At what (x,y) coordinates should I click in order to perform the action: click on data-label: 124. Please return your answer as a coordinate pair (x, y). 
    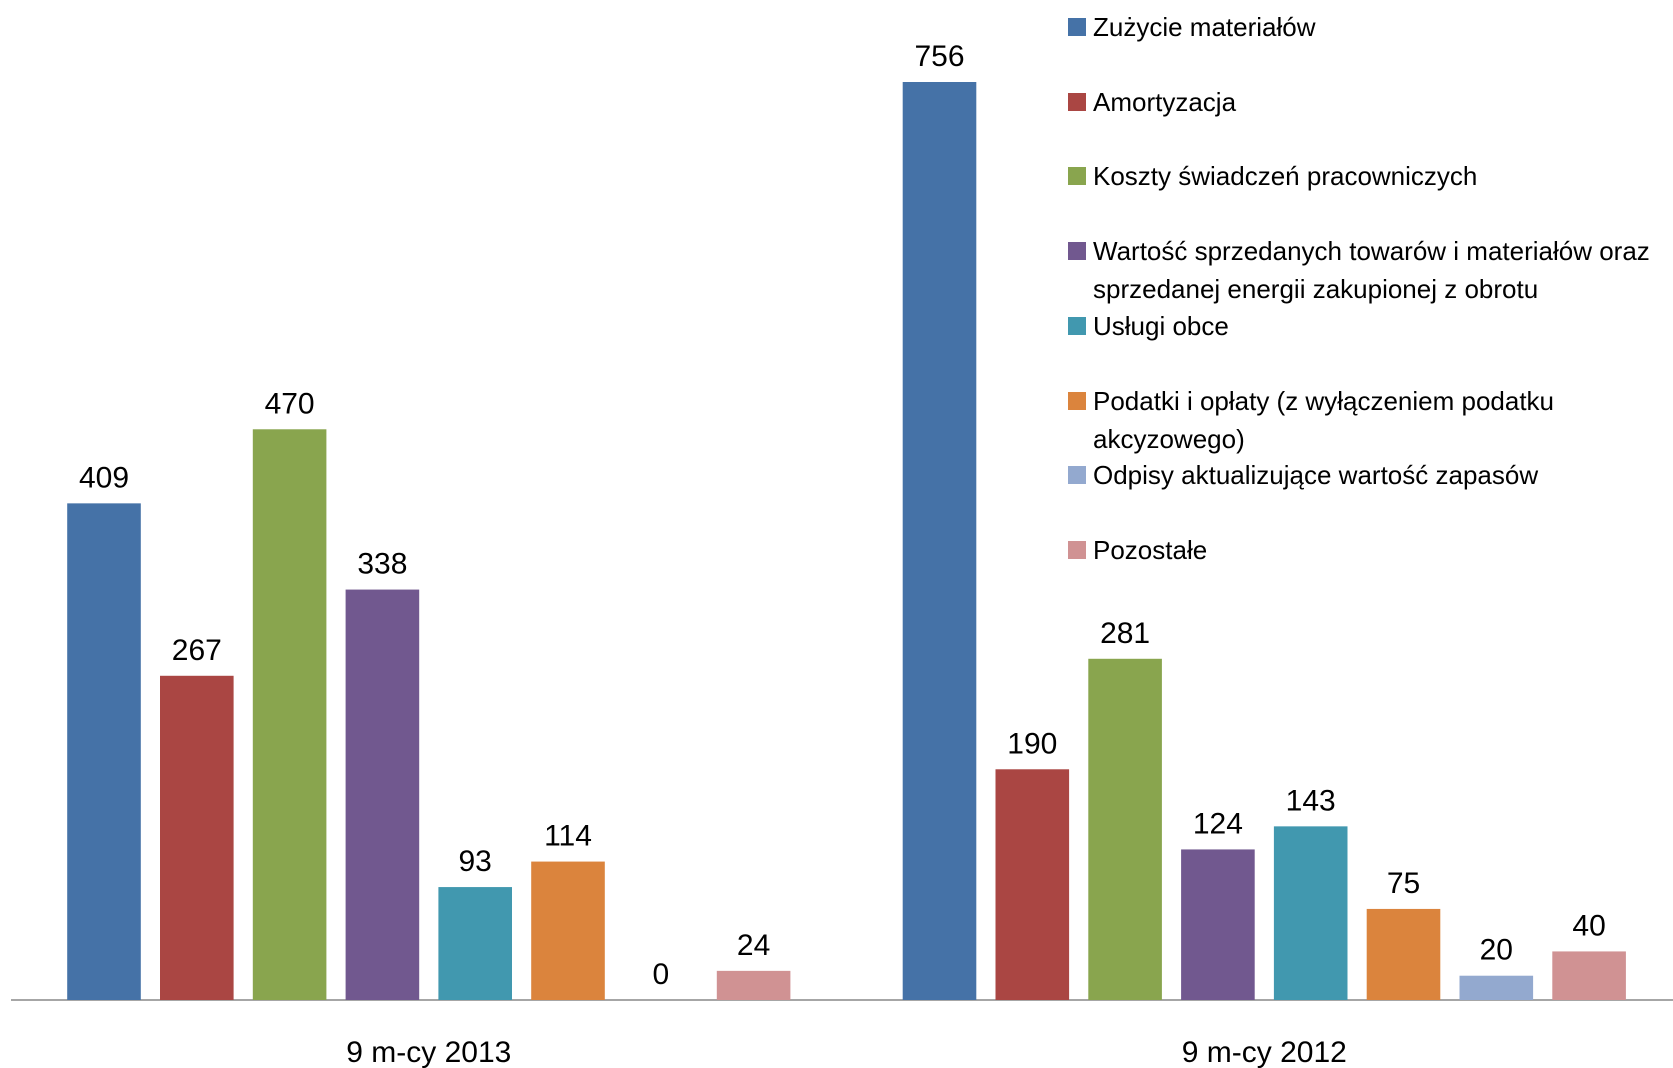
    Looking at the image, I should click on (1218, 823).